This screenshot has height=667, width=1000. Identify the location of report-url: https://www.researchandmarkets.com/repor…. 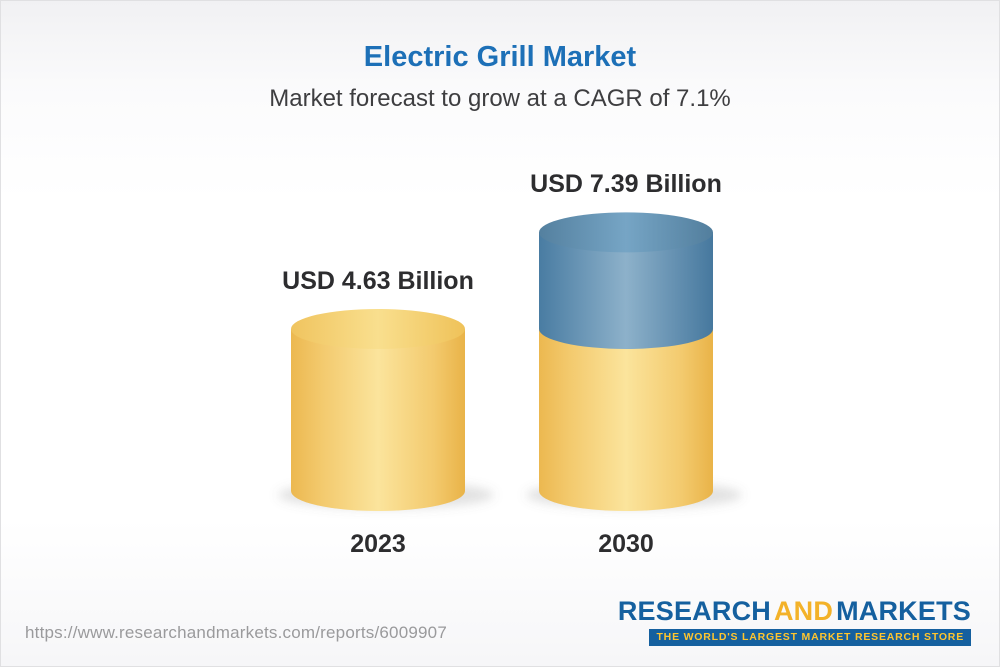
(236, 632).